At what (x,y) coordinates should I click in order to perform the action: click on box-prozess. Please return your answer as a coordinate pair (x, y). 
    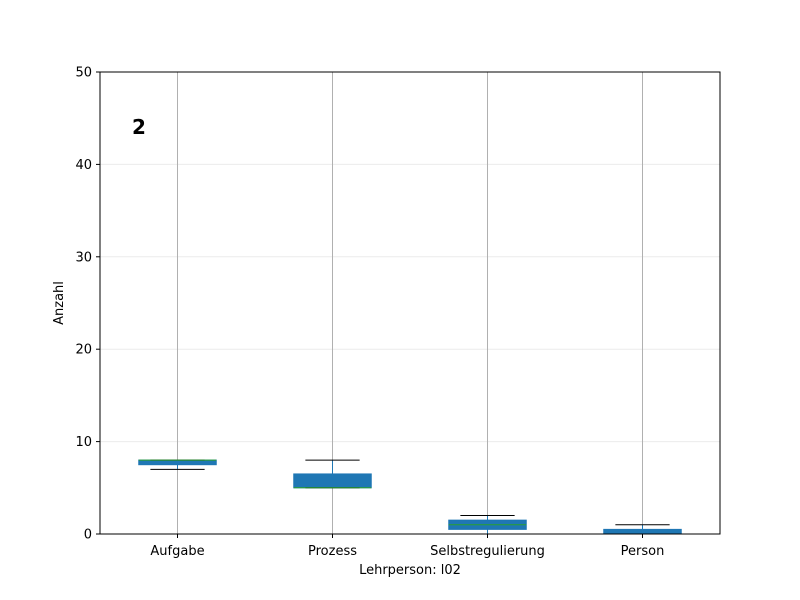
    Looking at the image, I should click on (332, 474).